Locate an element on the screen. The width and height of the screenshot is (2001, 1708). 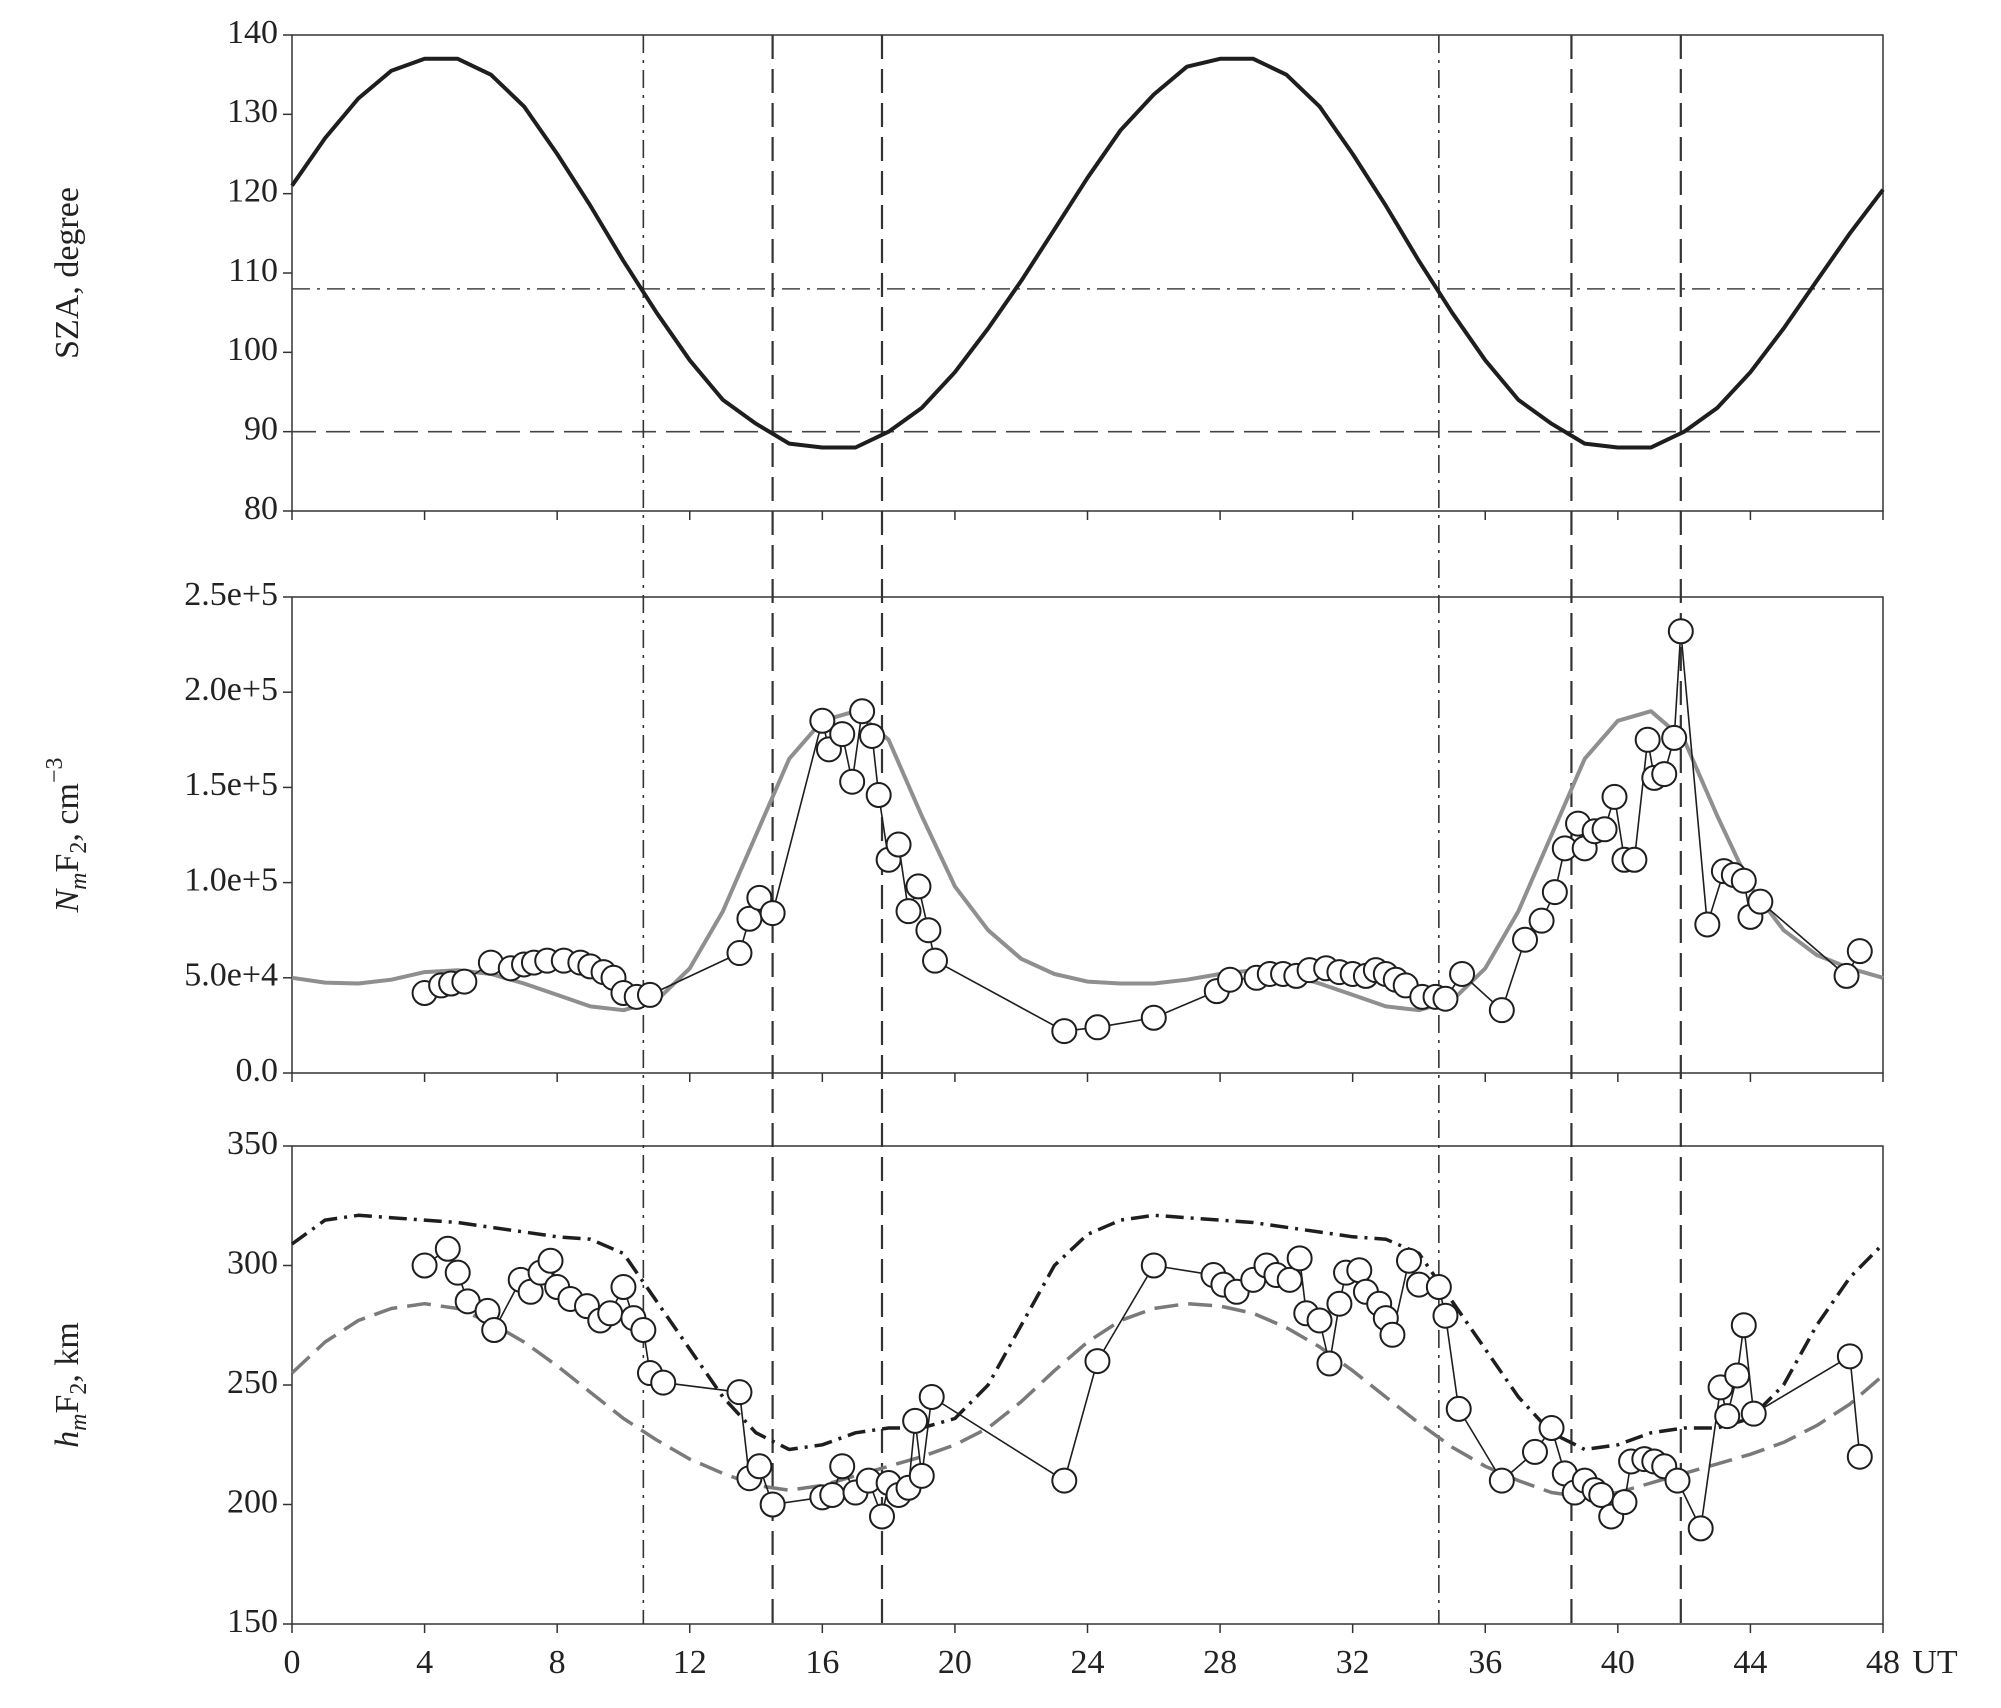
label-part: 2 is located at coordinates (79, 1389).